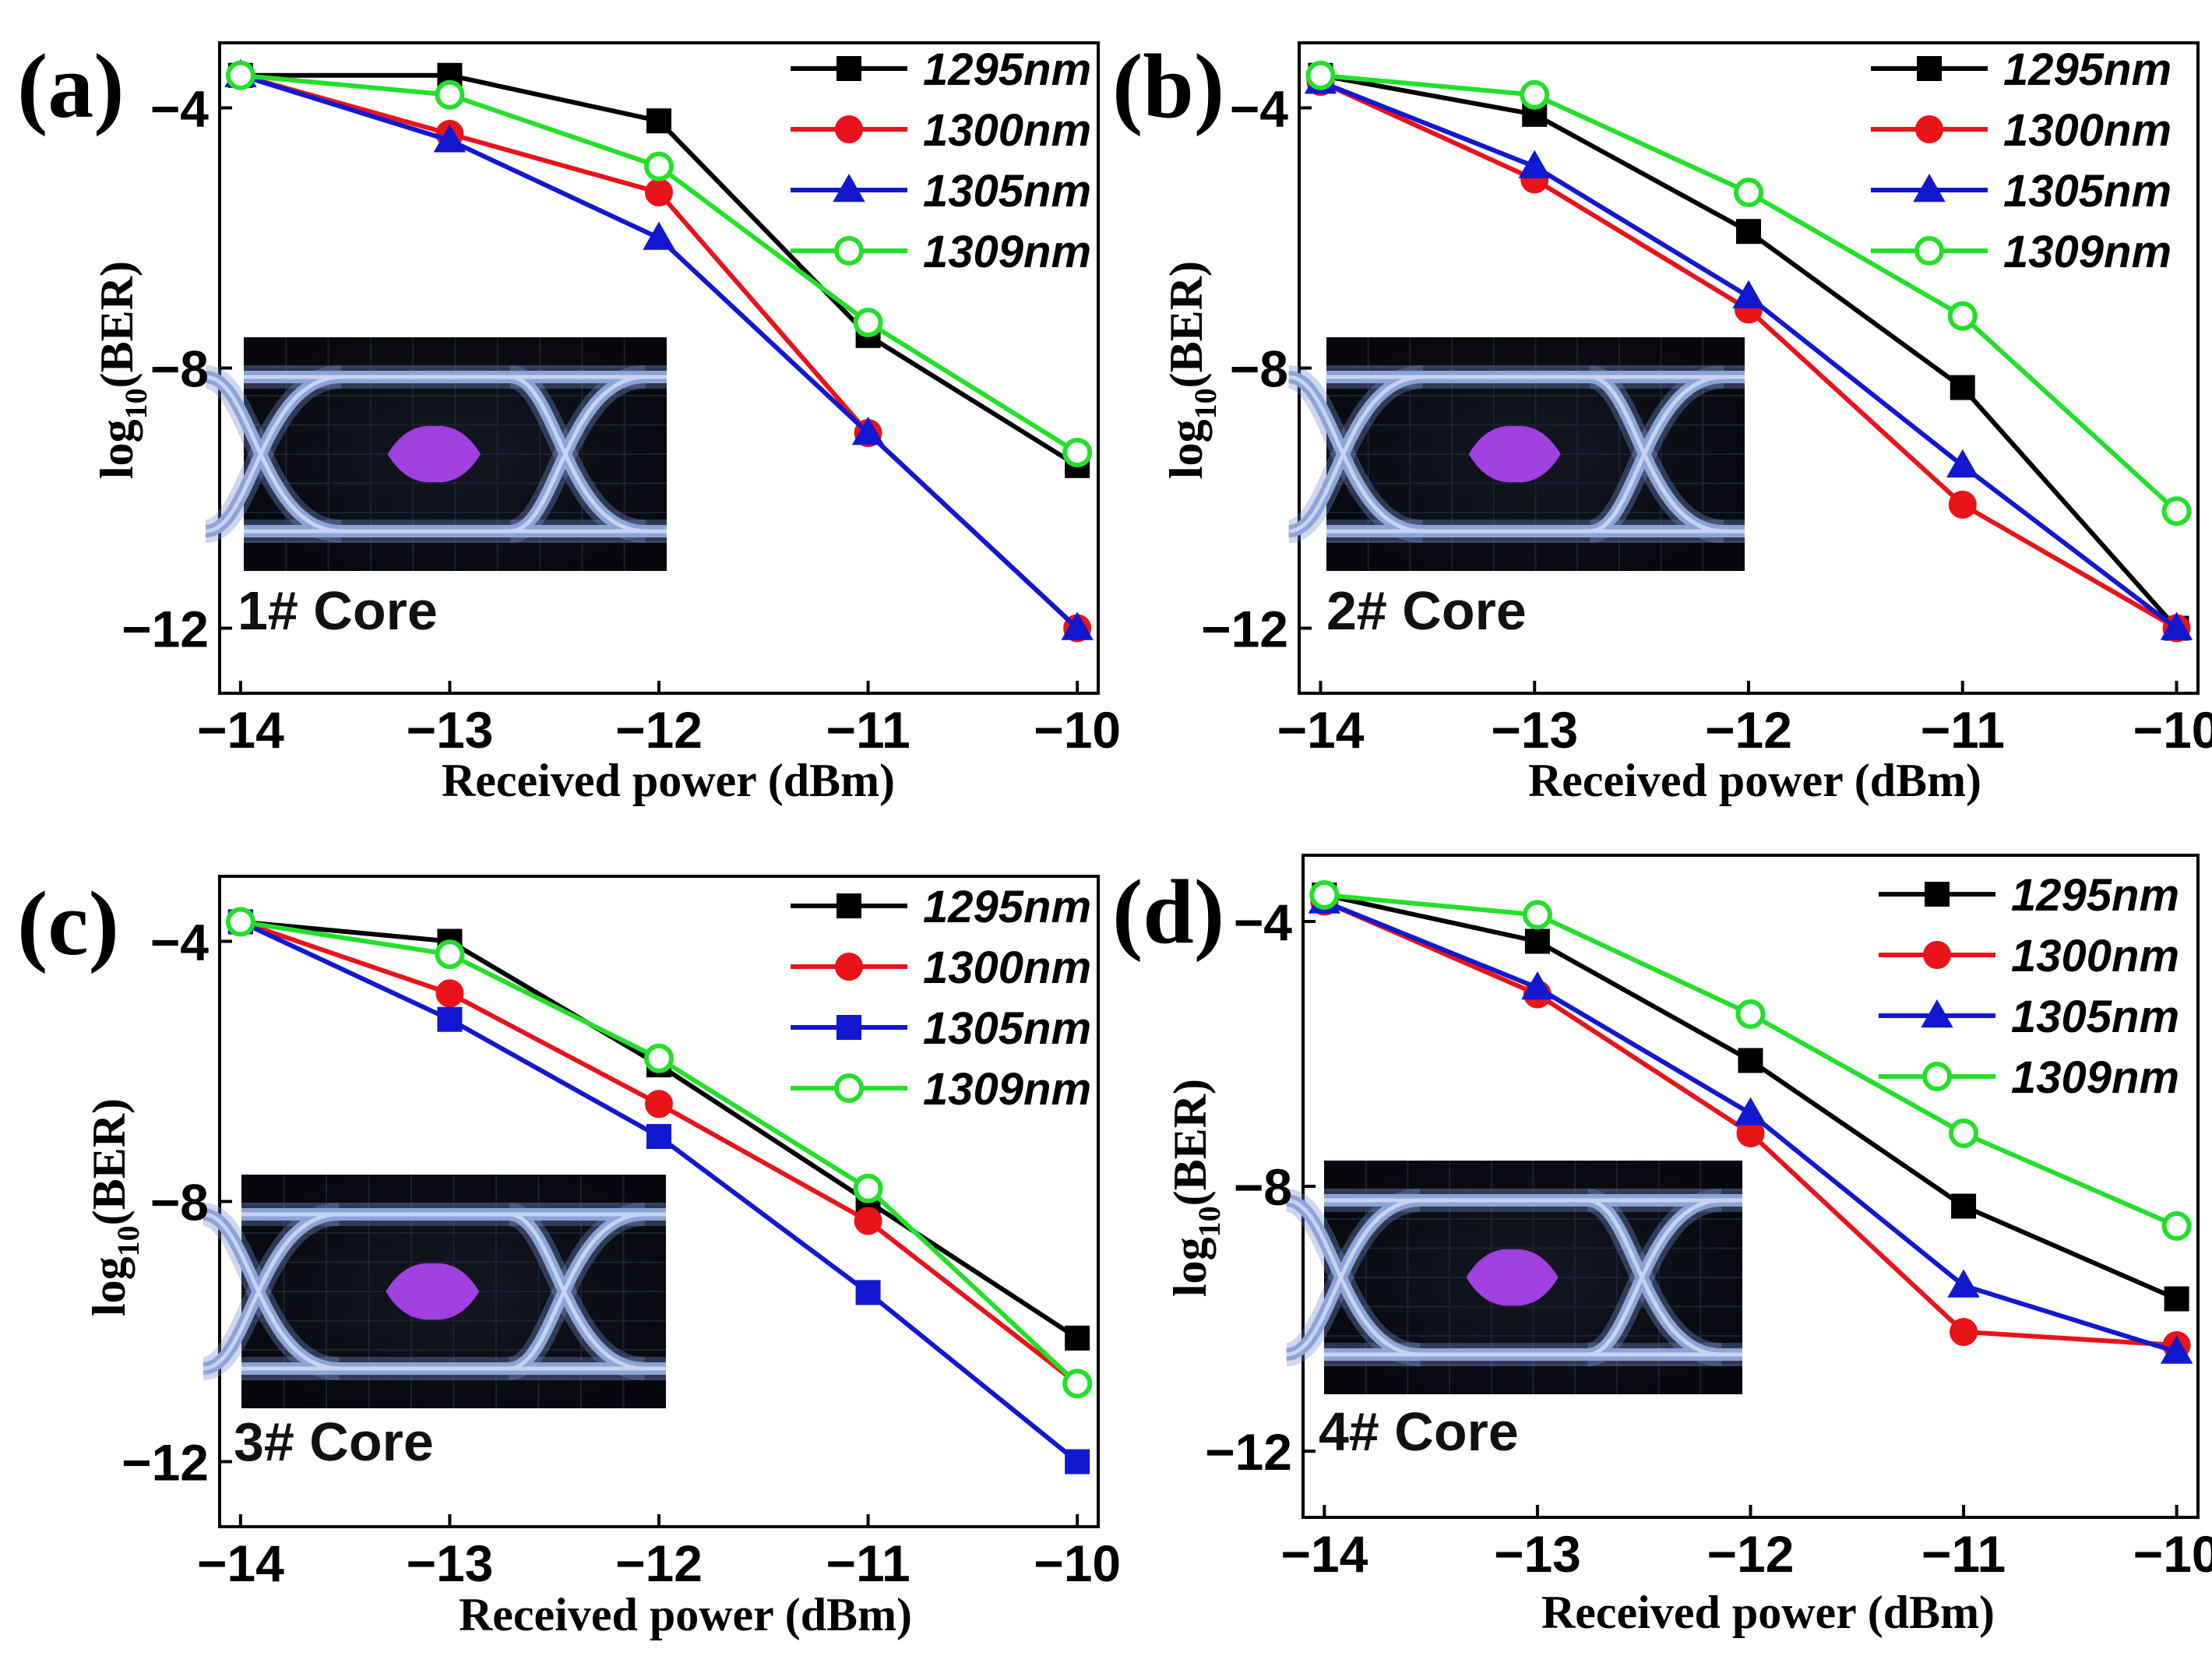 This screenshot has height=1663, width=2212. I want to click on panel-letter: (b), so click(1168, 86).